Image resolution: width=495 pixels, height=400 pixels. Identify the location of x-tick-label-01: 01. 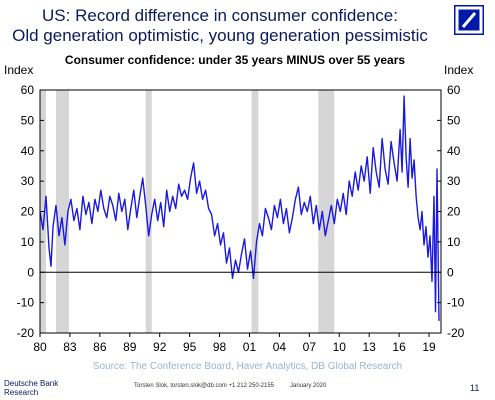
(250, 347).